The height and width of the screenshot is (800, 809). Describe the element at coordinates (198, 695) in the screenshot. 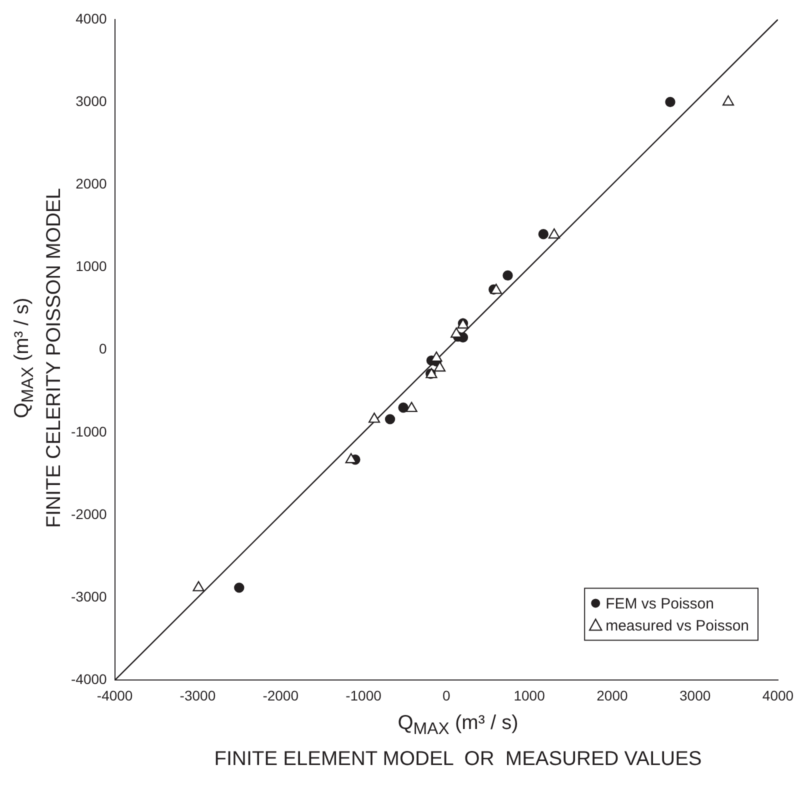

I see `x-tick-label: -3000` at that location.